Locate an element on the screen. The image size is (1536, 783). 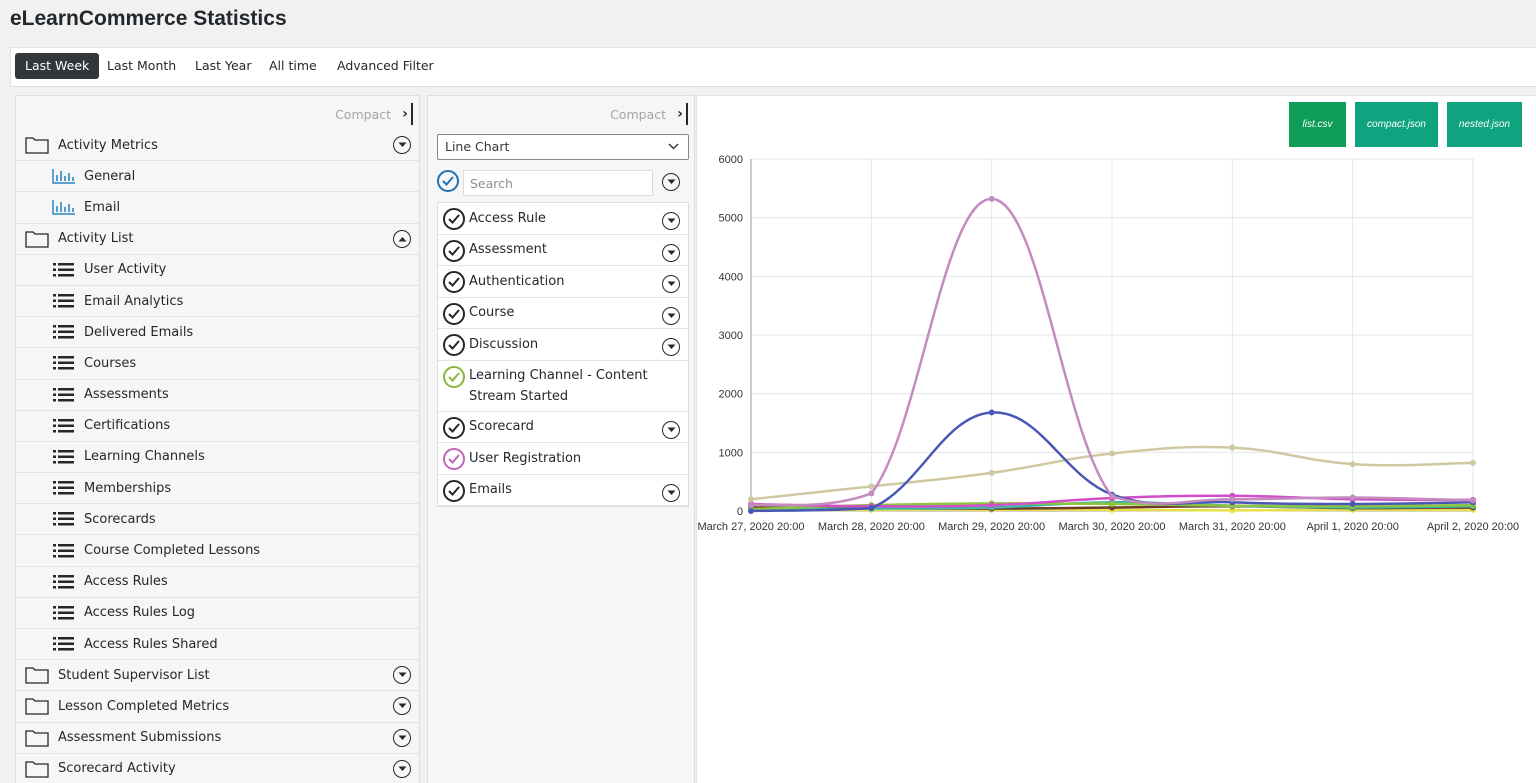
filter-item-user-registration: User Registration is located at coordinates (563, 459).